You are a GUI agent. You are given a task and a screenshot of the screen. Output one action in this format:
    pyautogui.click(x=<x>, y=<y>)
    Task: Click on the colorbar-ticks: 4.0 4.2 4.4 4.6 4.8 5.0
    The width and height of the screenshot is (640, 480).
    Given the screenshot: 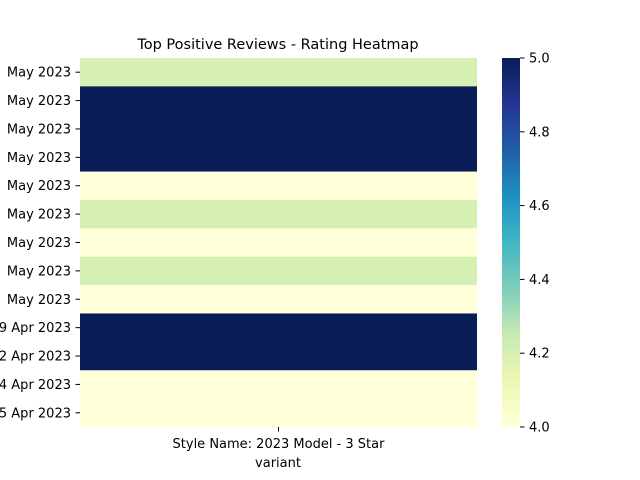 What is the action you would take?
    pyautogui.click(x=535, y=244)
    